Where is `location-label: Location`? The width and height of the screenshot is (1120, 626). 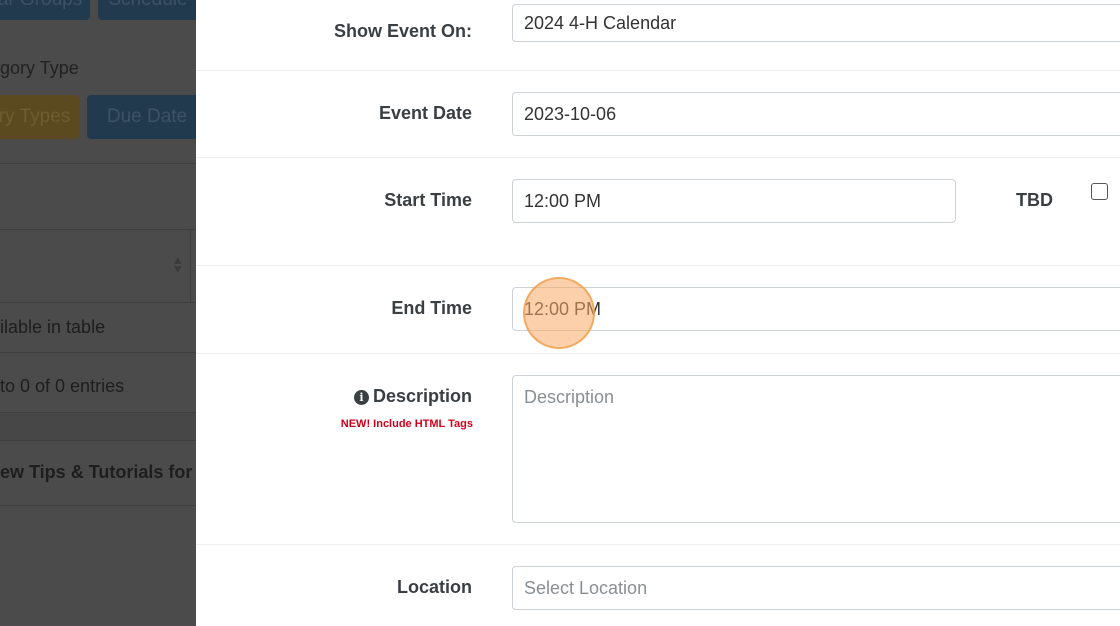
location-label: Location is located at coordinates (434, 587).